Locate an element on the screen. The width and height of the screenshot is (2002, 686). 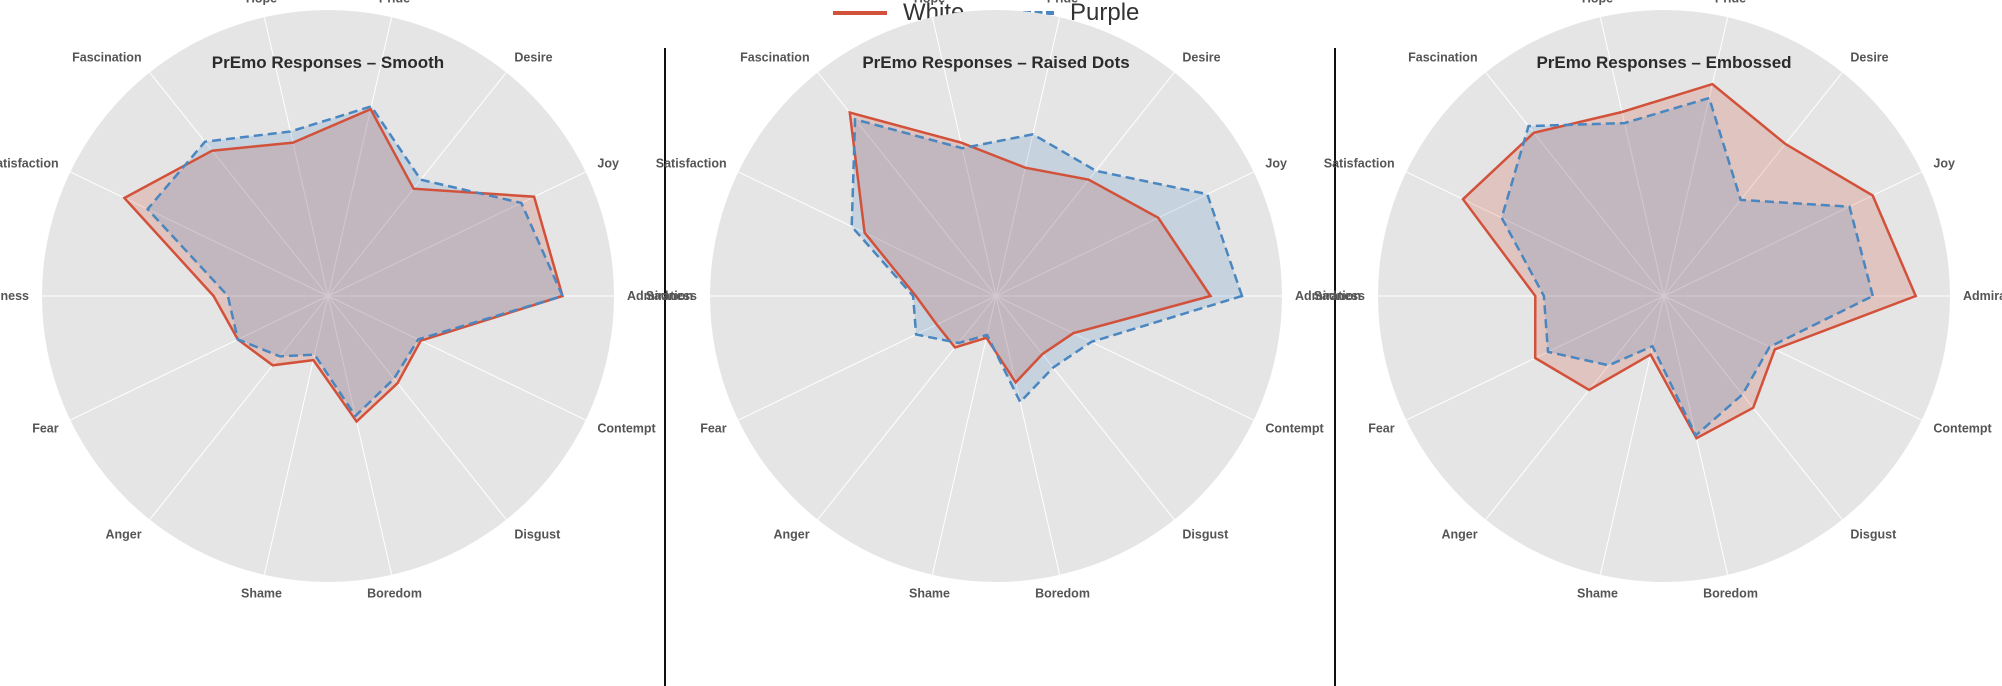
chart-title: PrEmo Responses – Raised Dots is located at coordinates (995, 62).